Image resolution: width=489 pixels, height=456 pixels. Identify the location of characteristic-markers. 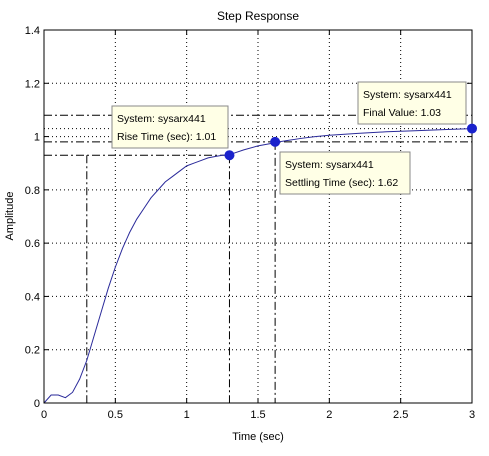
(350, 142).